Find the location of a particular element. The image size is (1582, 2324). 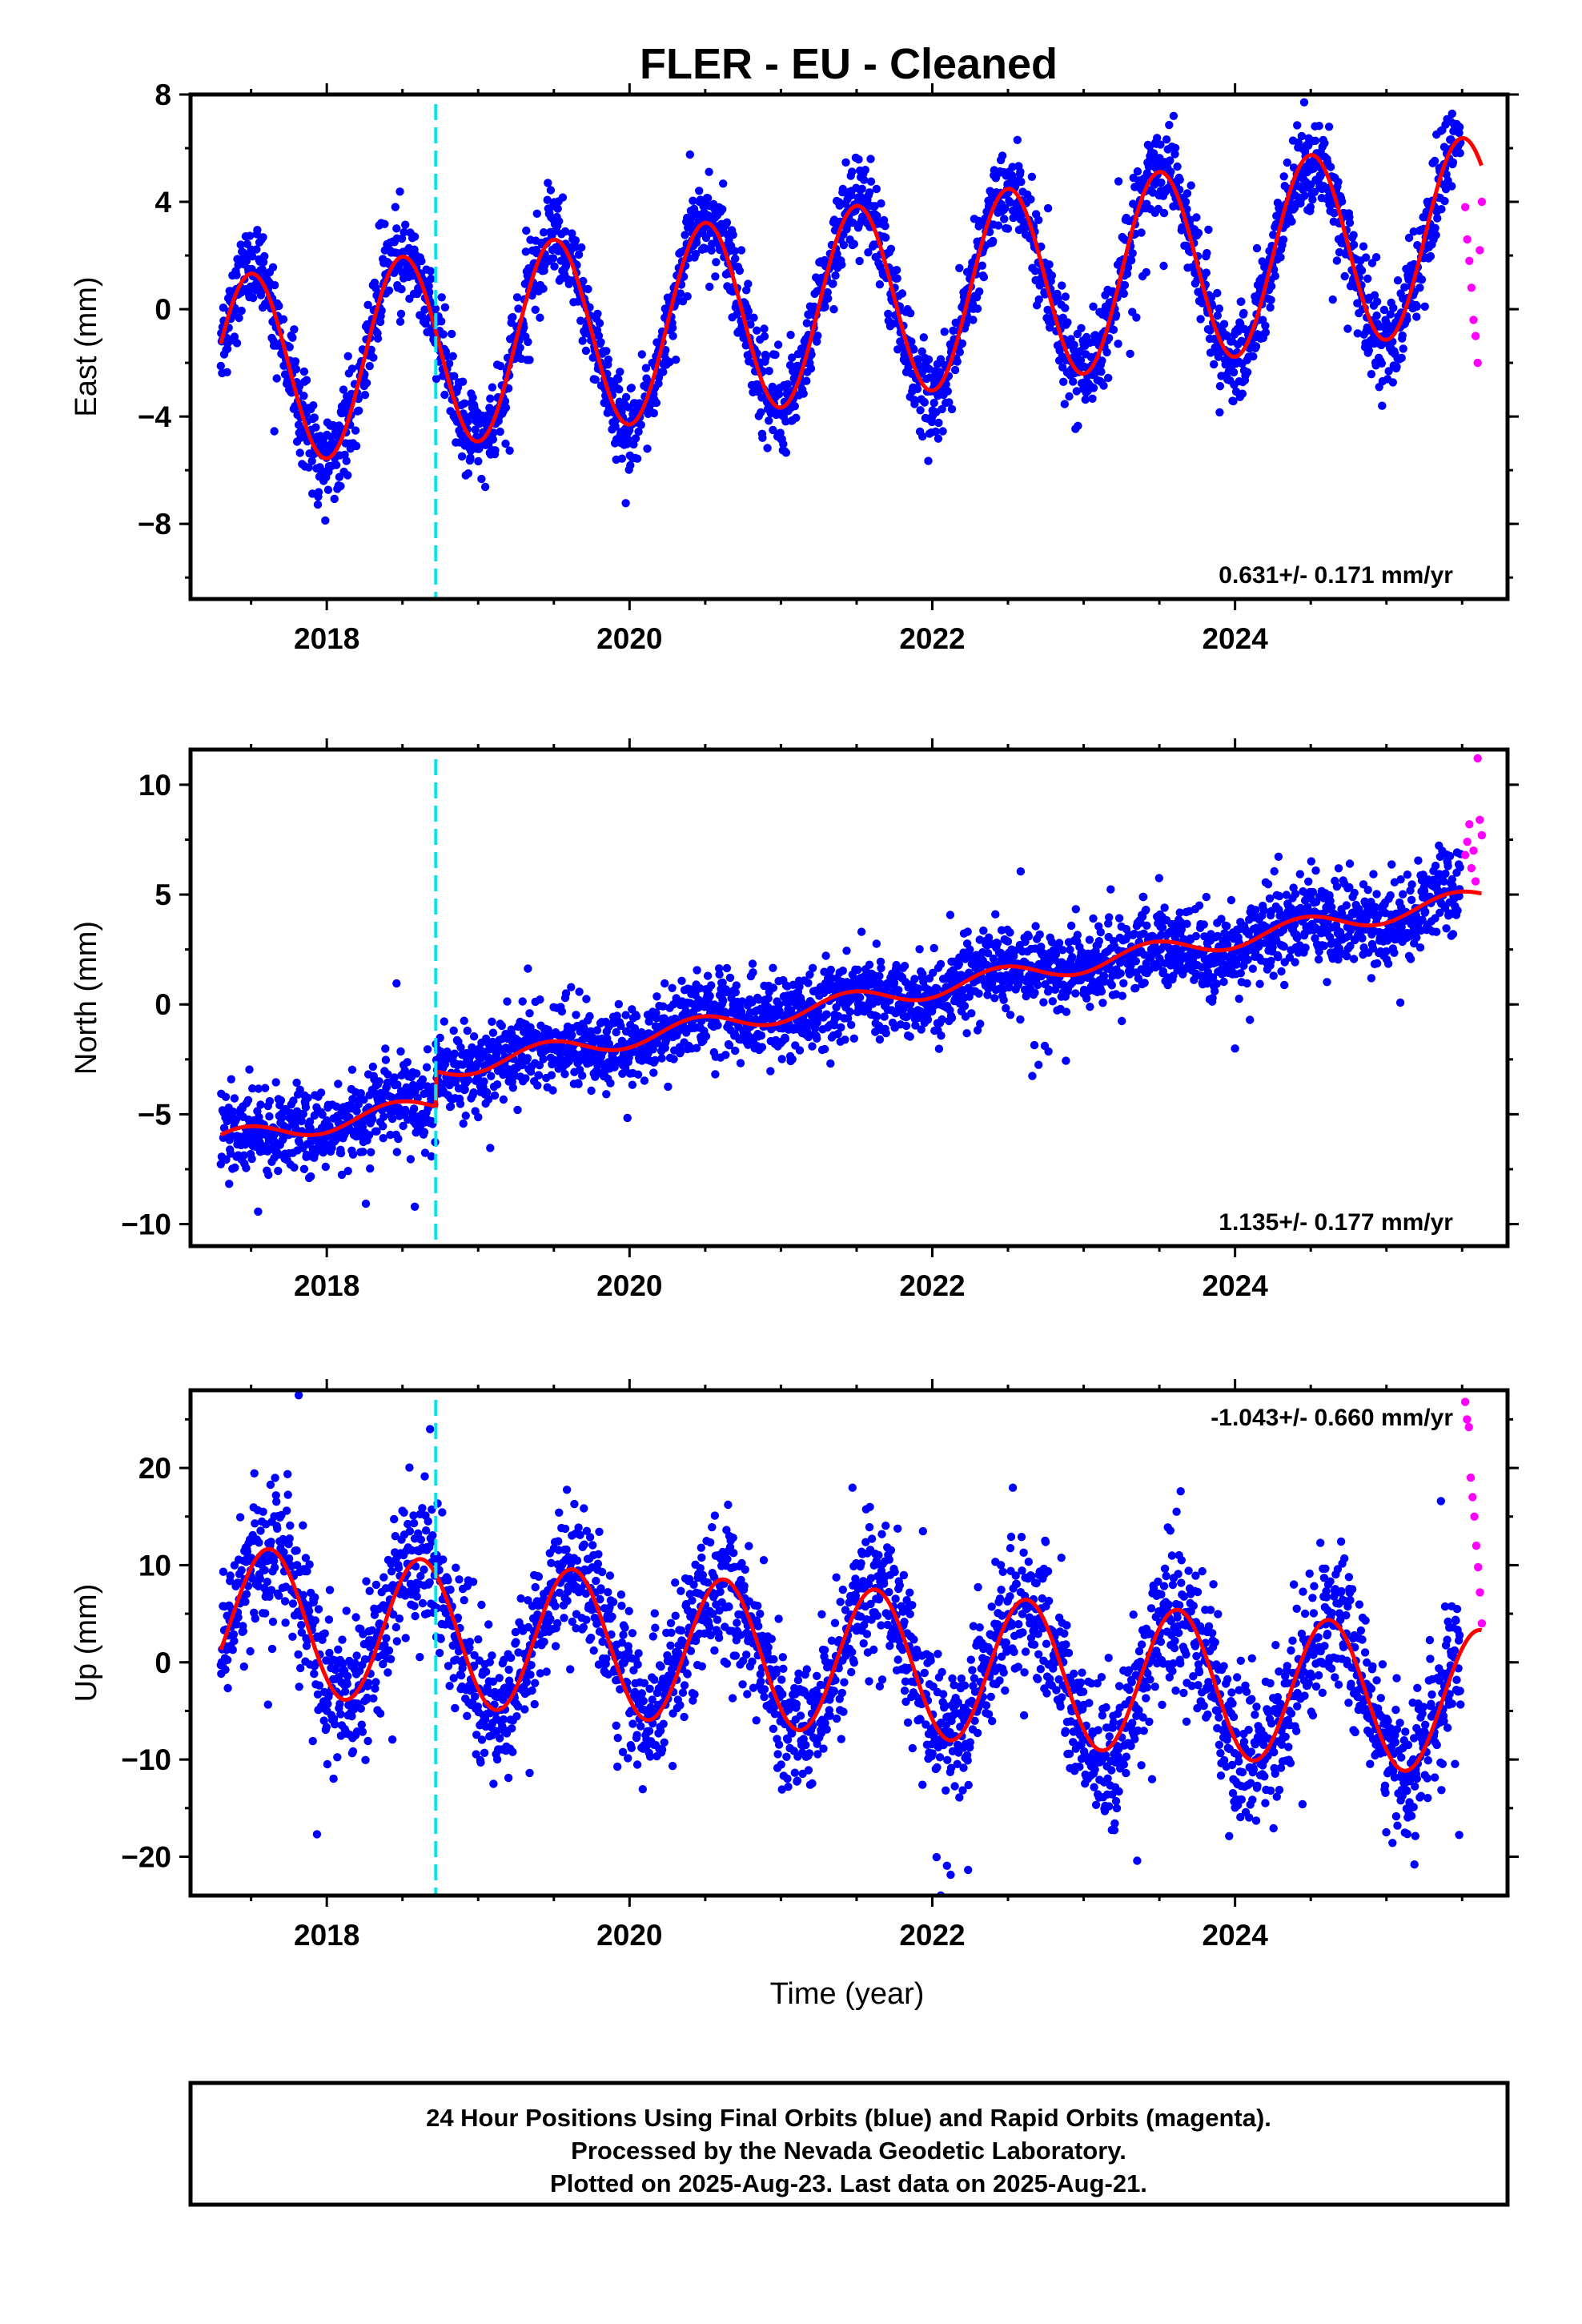

rapid-data-point is located at coordinates (1475, 336).